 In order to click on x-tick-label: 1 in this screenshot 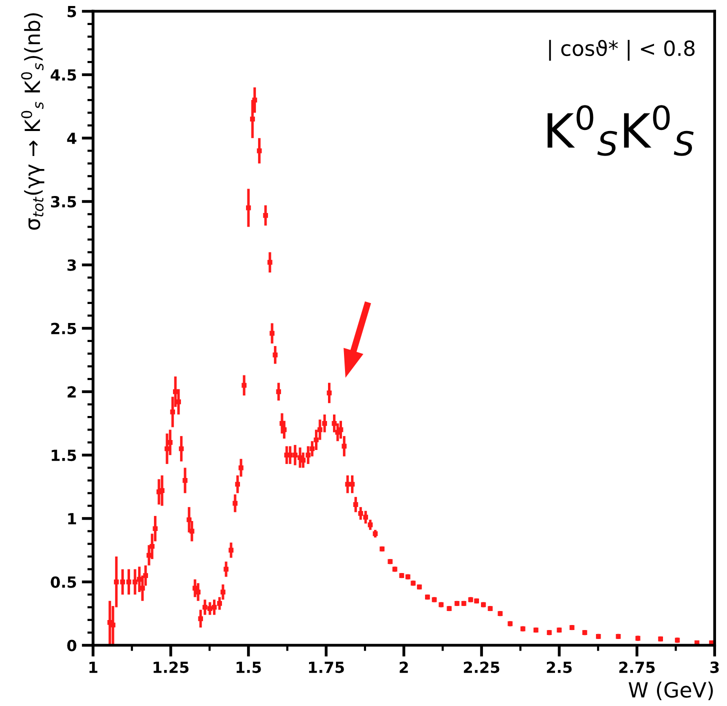, I will do `click(93, 667)`.